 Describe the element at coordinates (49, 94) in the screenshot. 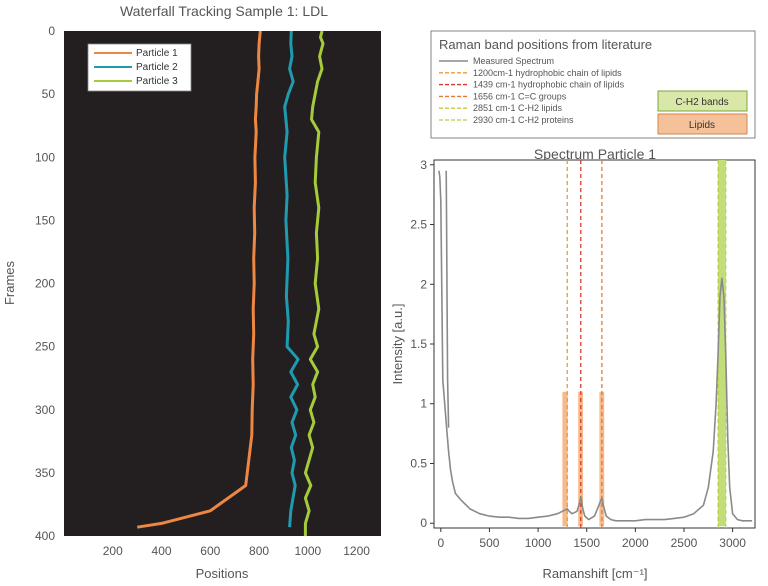

I see `waterfall-y-tick-50: 50` at that location.